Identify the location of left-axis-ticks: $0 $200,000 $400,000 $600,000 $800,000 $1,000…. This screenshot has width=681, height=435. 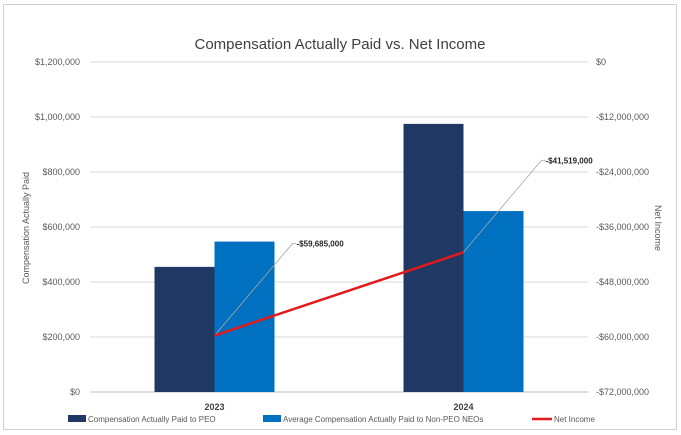
(57, 227).